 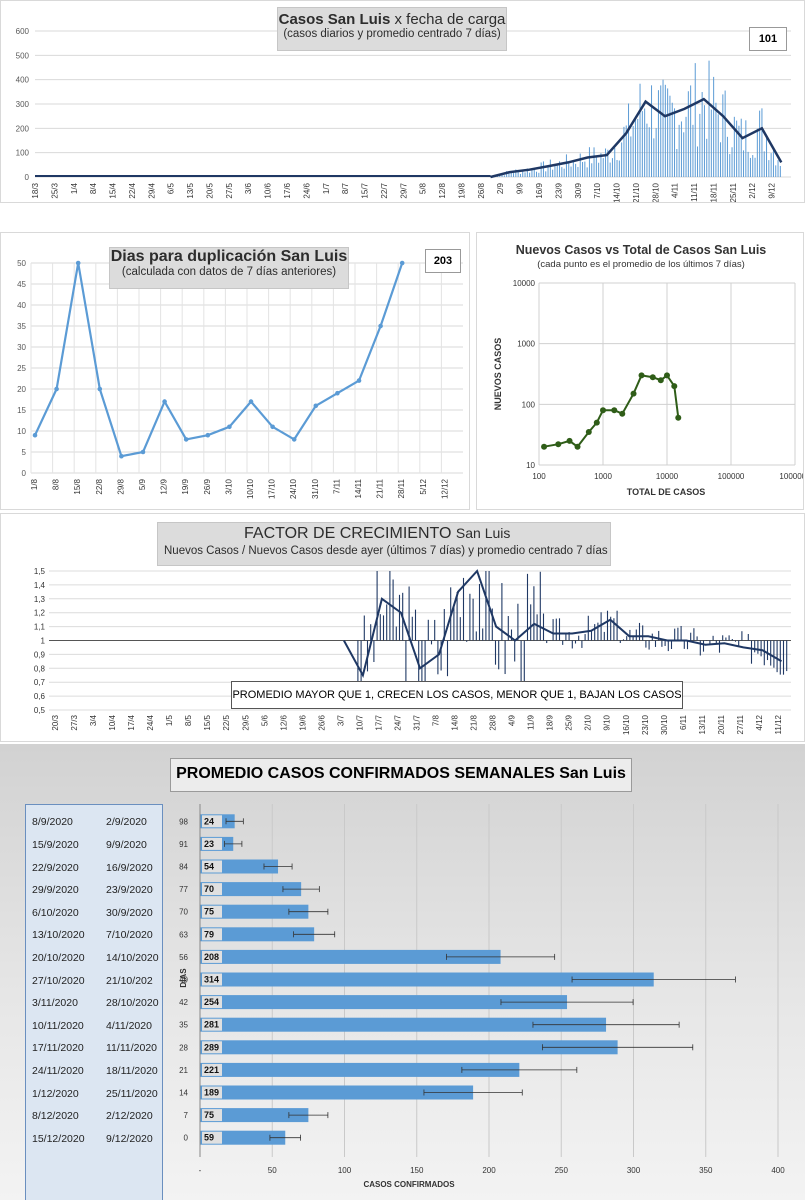 I want to click on week-start-date: 14/10/2020, so click(x=132, y=957).